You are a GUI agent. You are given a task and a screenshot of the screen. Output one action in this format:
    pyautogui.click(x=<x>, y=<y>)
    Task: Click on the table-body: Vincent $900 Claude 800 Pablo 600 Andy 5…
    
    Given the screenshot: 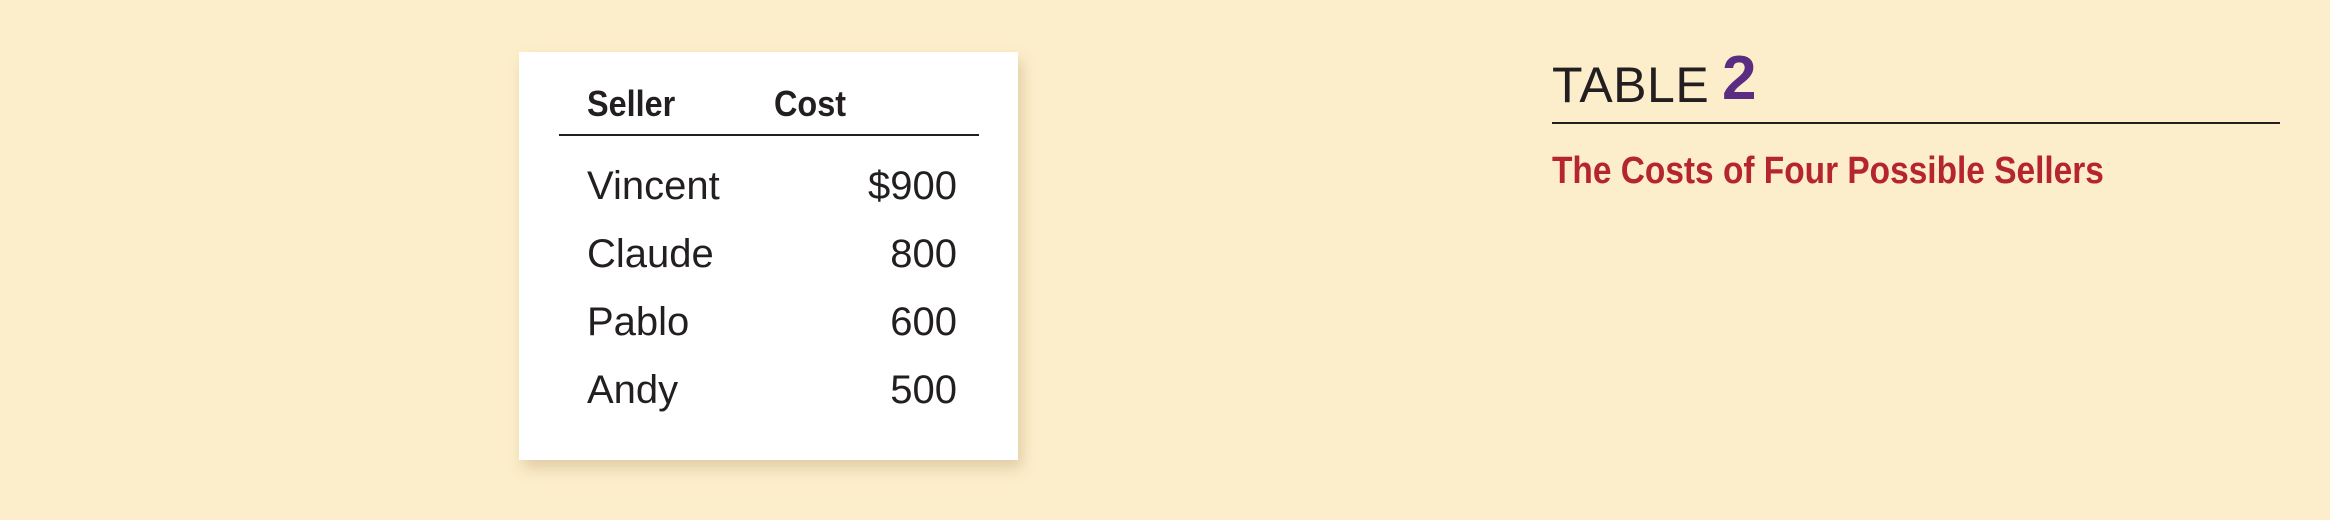 What is the action you would take?
    pyautogui.click(x=777, y=288)
    